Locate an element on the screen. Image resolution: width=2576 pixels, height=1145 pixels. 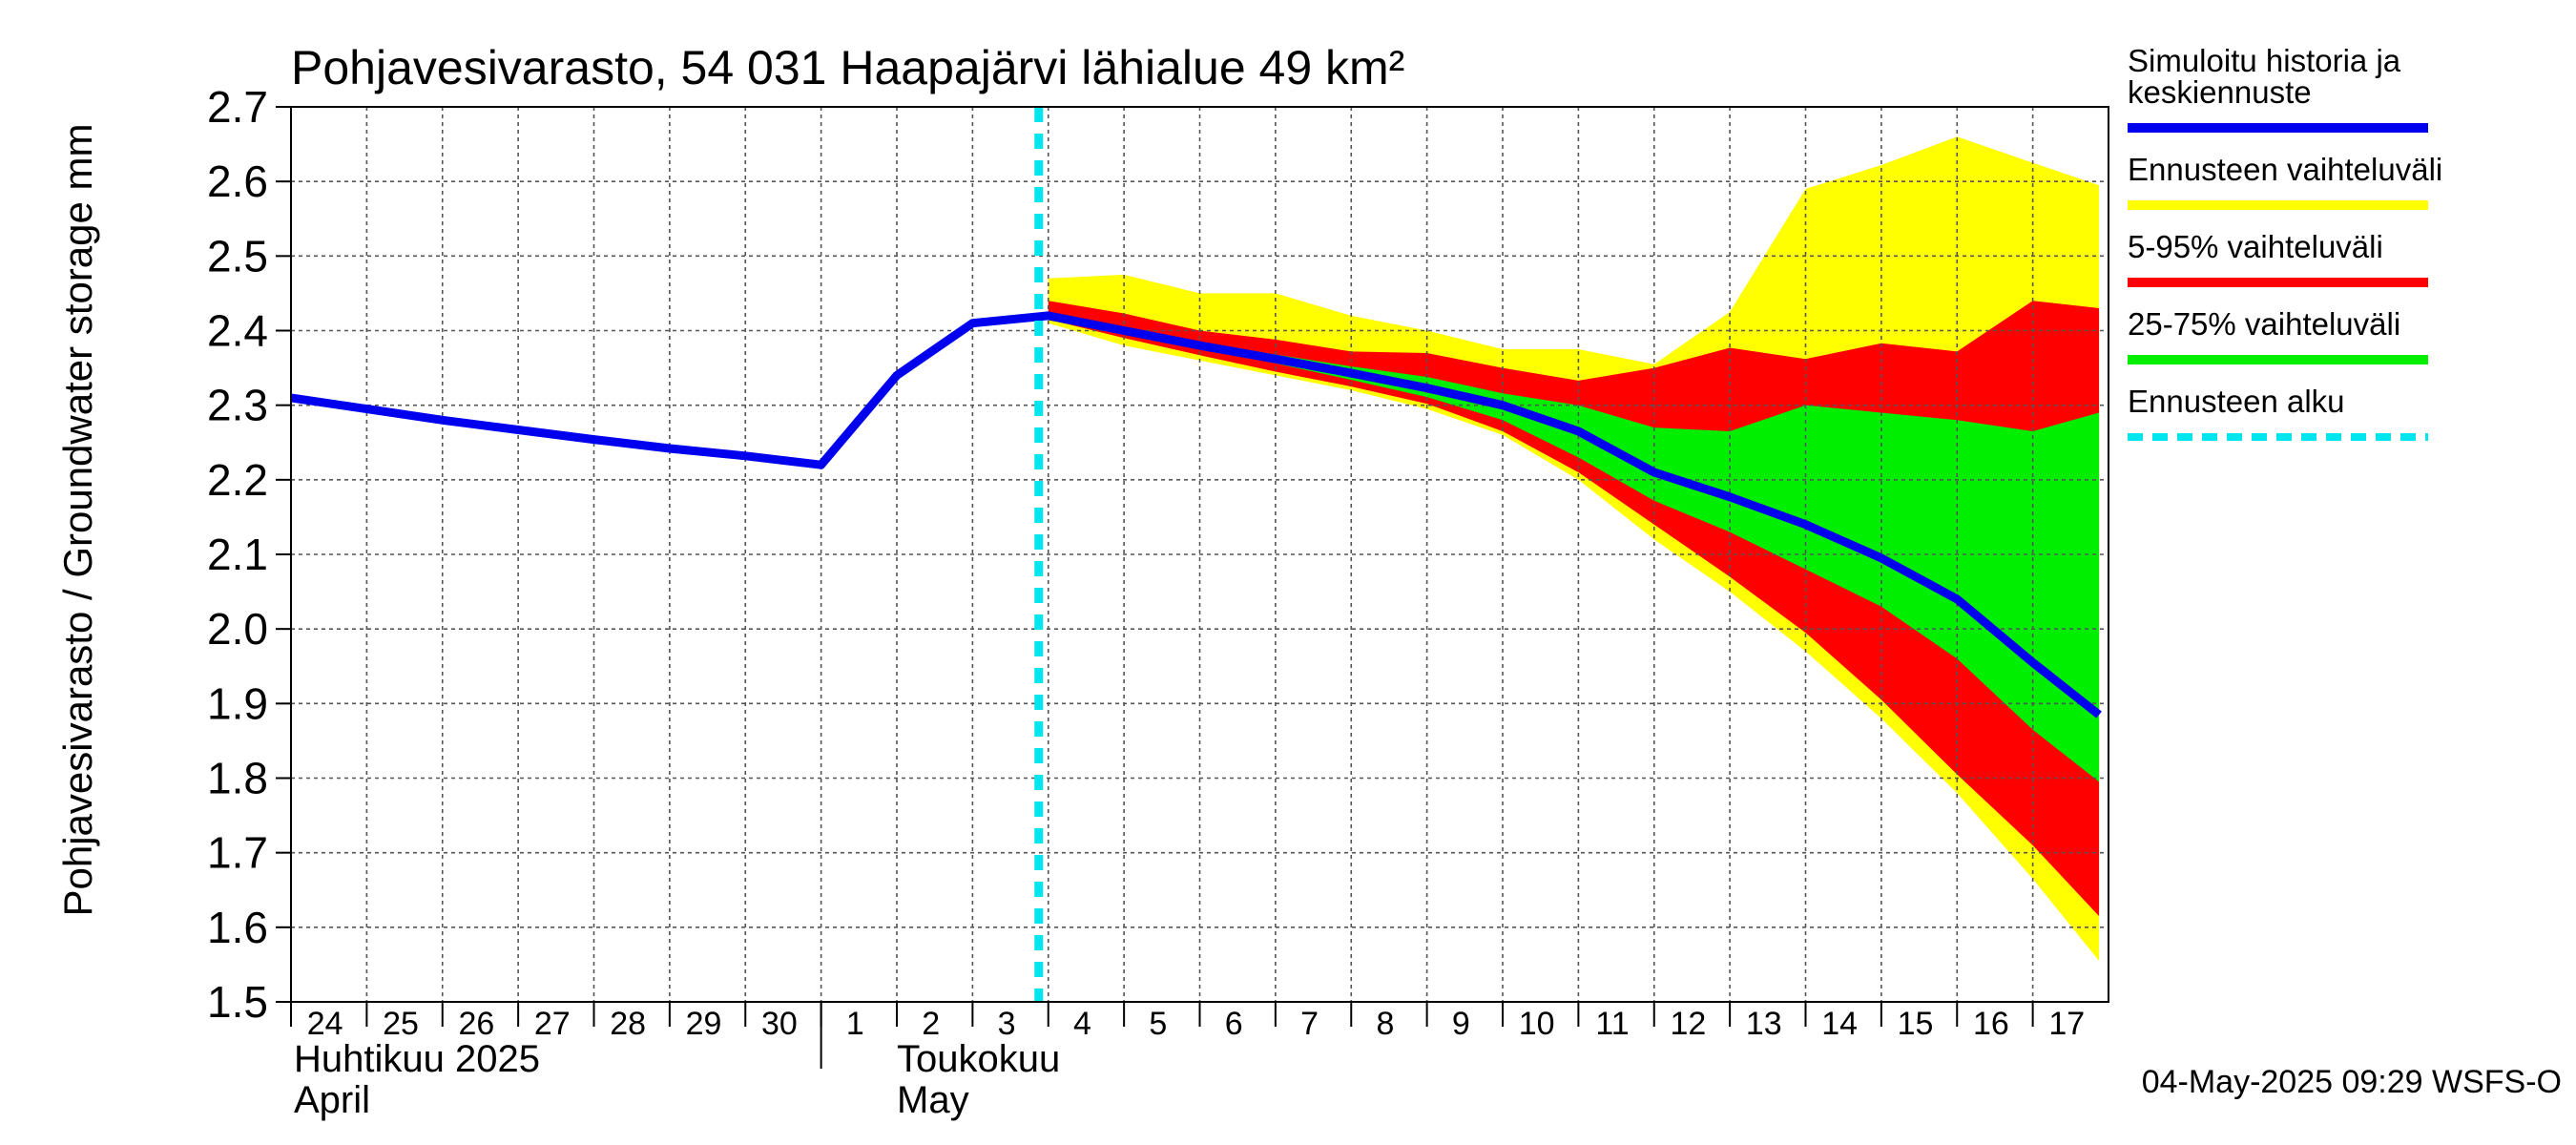
x-tick-label: 12 is located at coordinates (1689, 1024).